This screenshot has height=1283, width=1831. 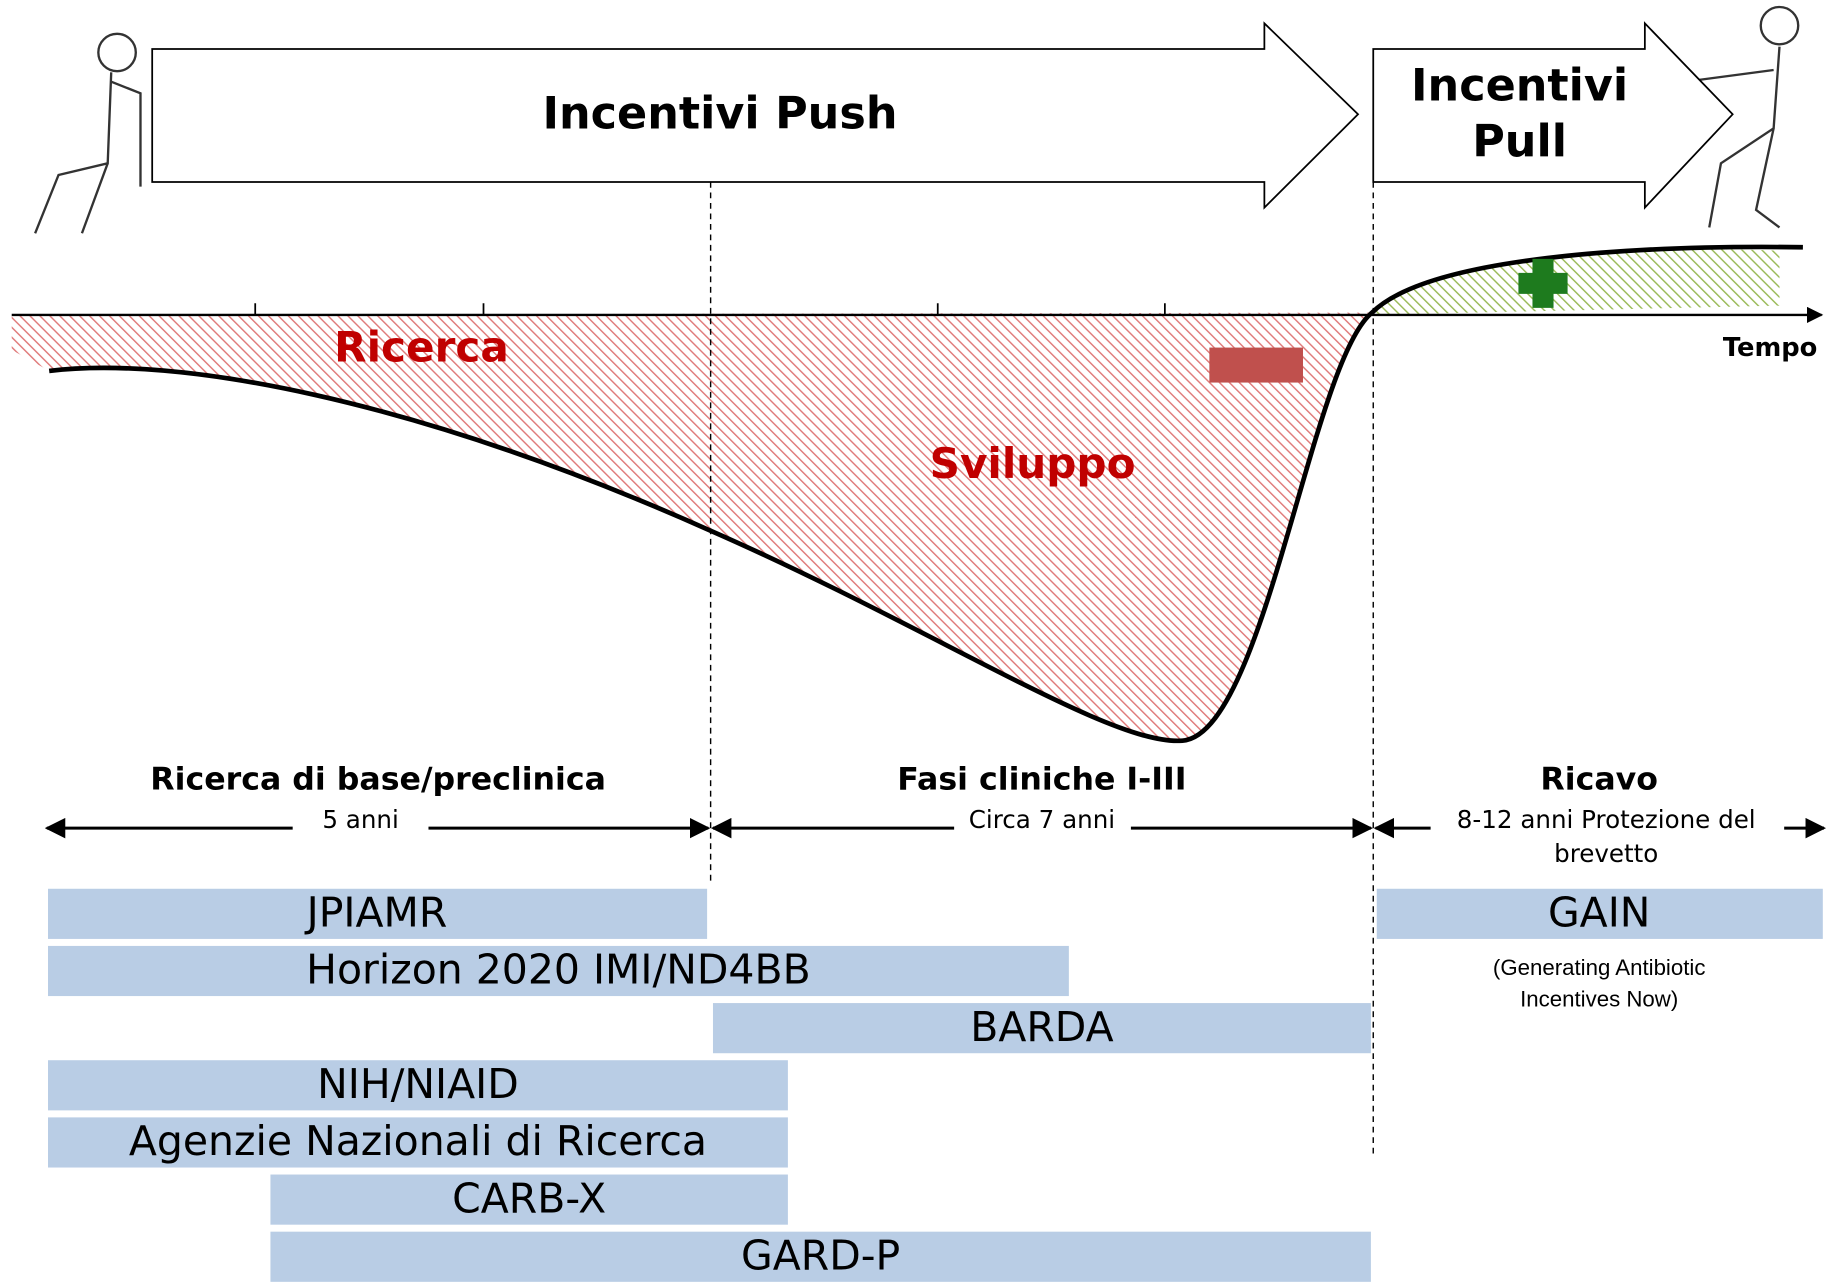 What do you see at coordinates (1606, 819) in the screenshot?
I see `phase-duration: 8-12 anni Protezione del` at bounding box center [1606, 819].